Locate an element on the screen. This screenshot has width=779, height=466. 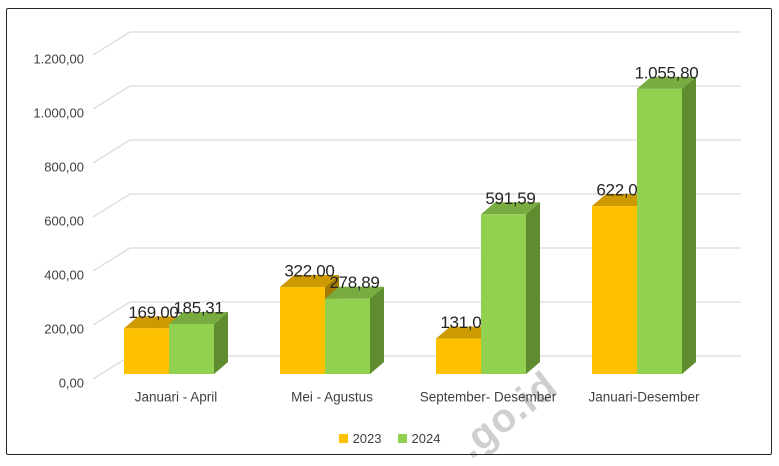
x-axis-category-label: Januari - April is located at coordinates (176, 397).